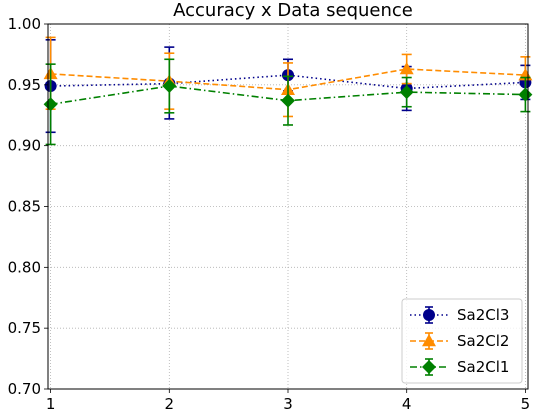 The image size is (540, 413). I want to click on chart-title: Accuracy x Data sequence, so click(293, 10).